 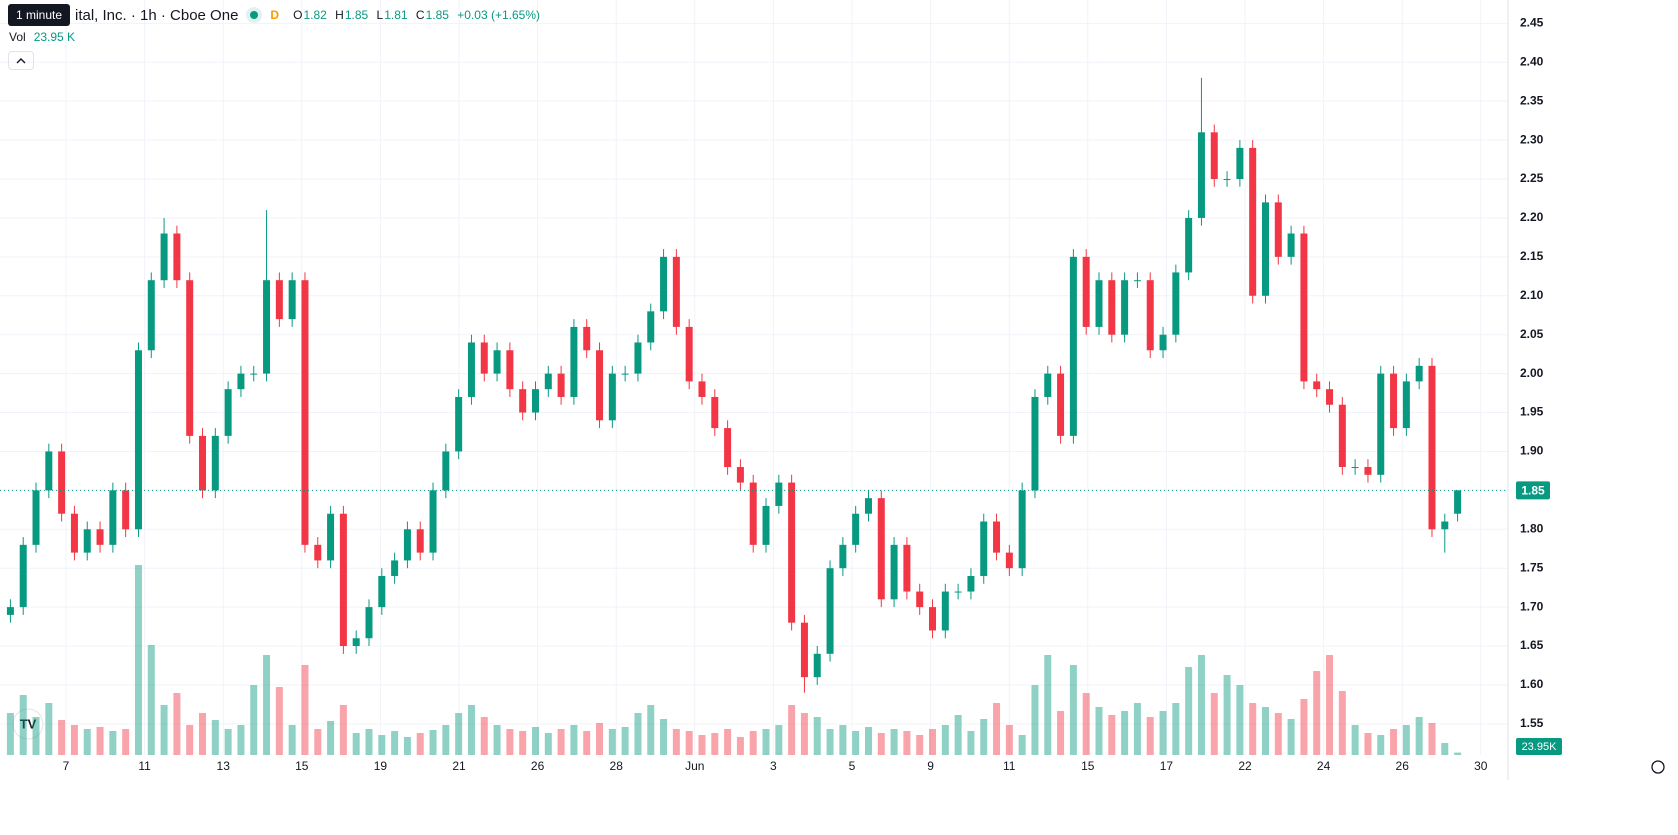 What do you see at coordinates (339, 15) in the screenshot?
I see `h-label: H` at bounding box center [339, 15].